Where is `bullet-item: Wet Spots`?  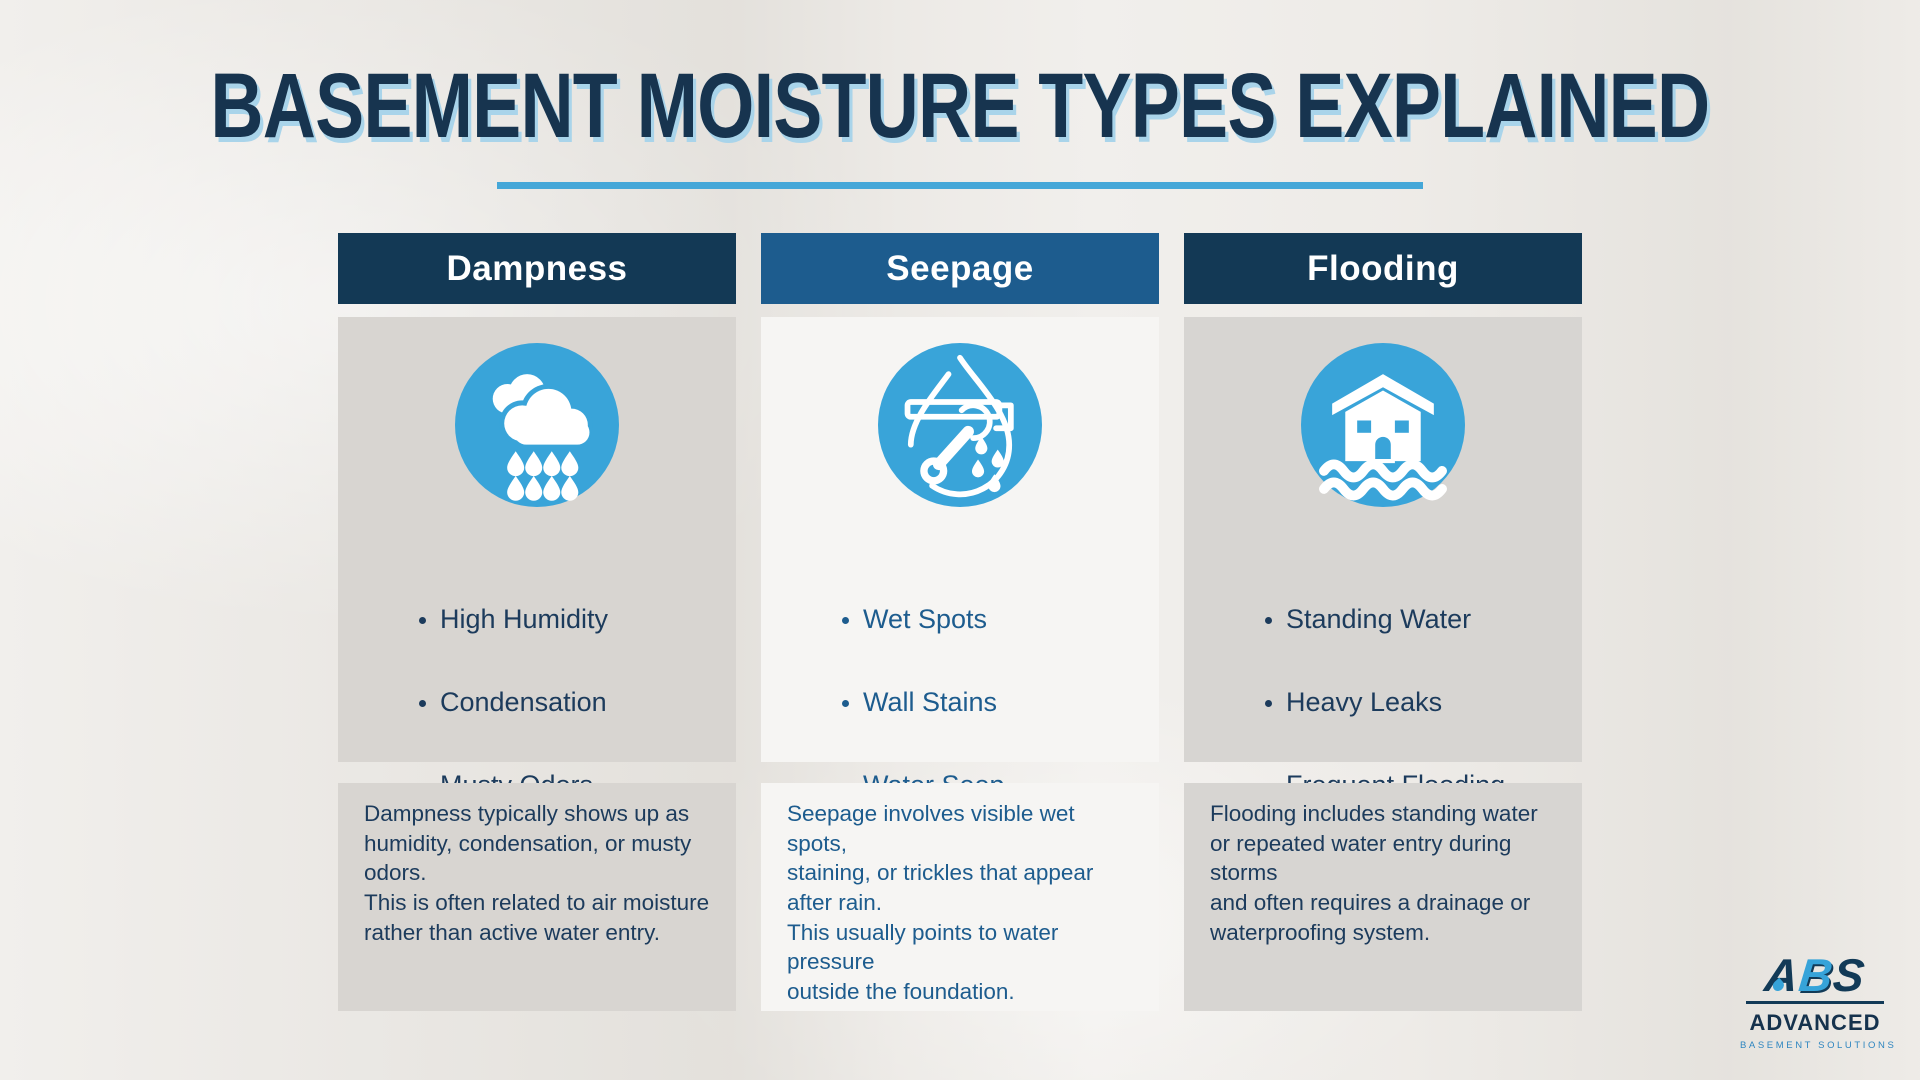
bullet-item: Wet Spots is located at coordinates (1006, 619).